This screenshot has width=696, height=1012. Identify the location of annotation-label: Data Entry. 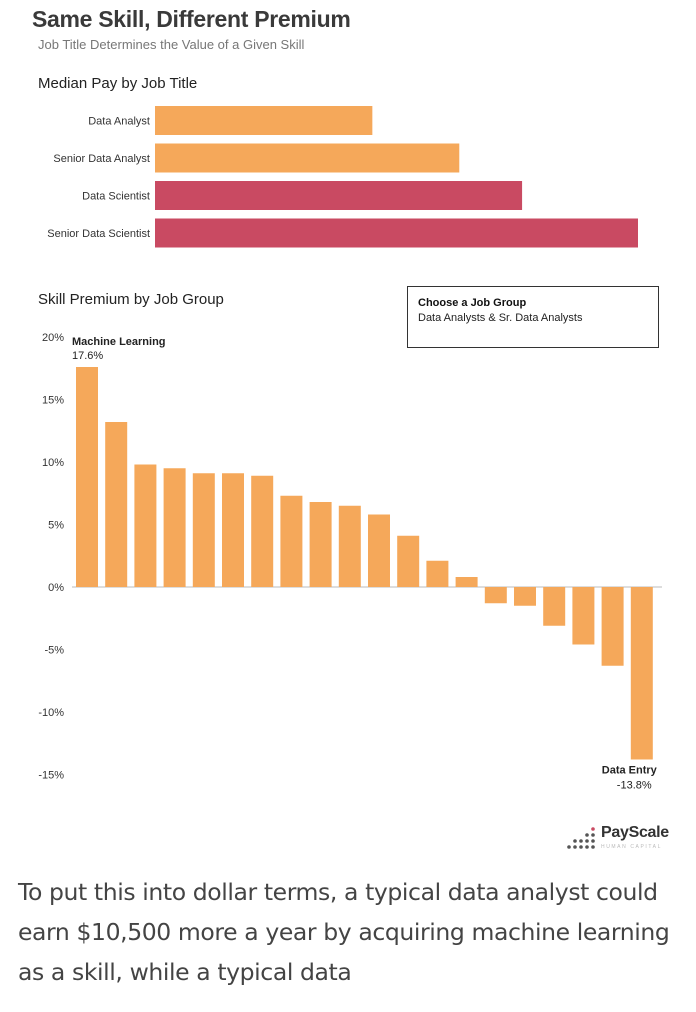
(630, 771).